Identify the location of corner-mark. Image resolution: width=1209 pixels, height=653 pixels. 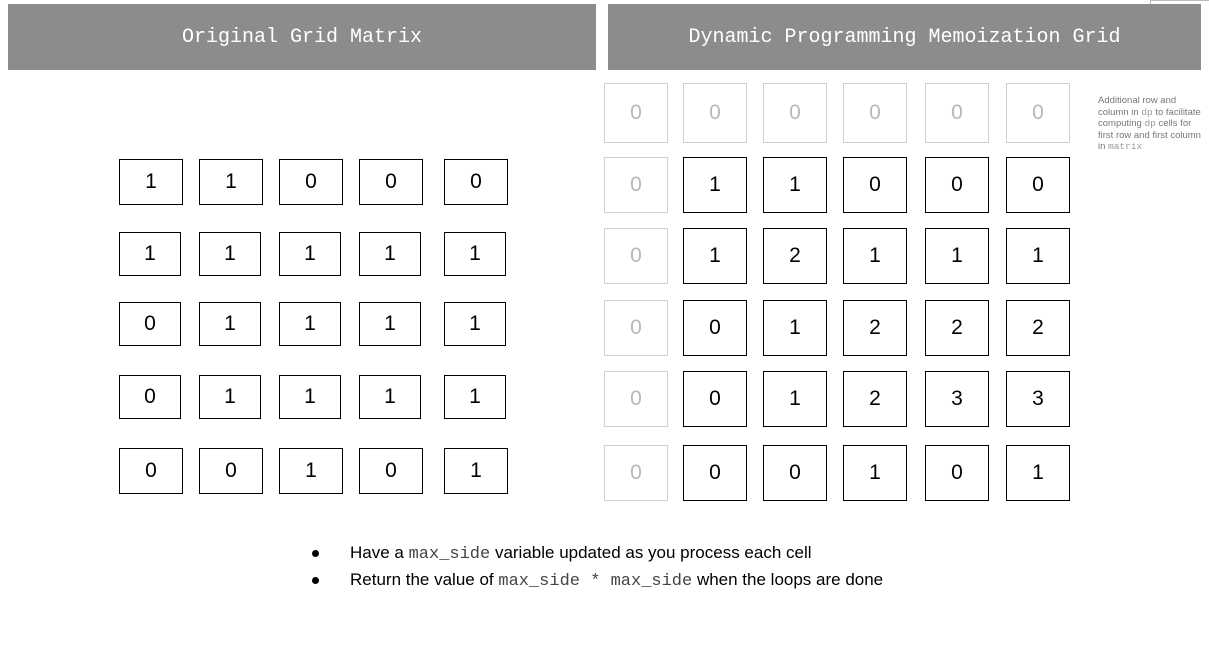
(1179, 2).